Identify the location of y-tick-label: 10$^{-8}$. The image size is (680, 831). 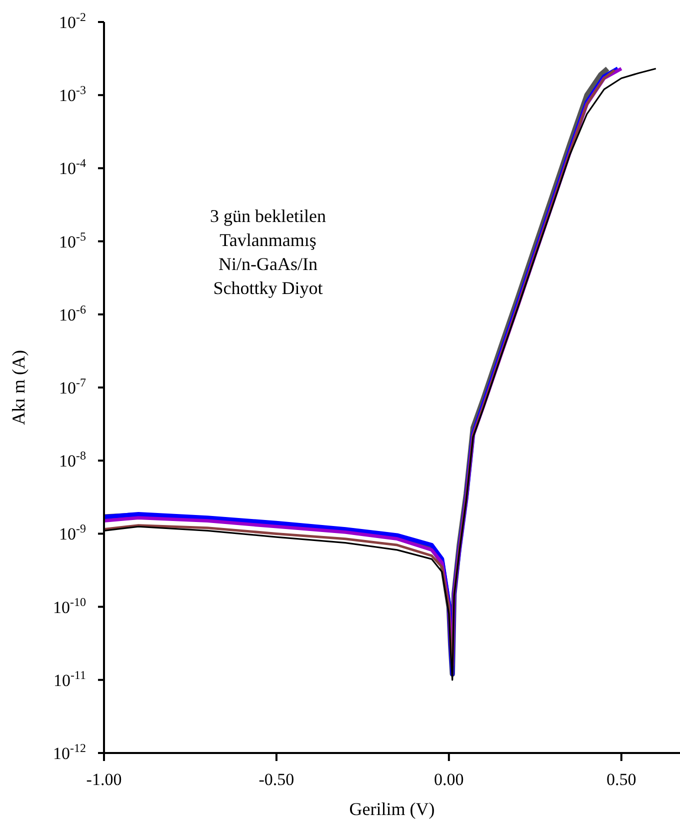
(72, 459).